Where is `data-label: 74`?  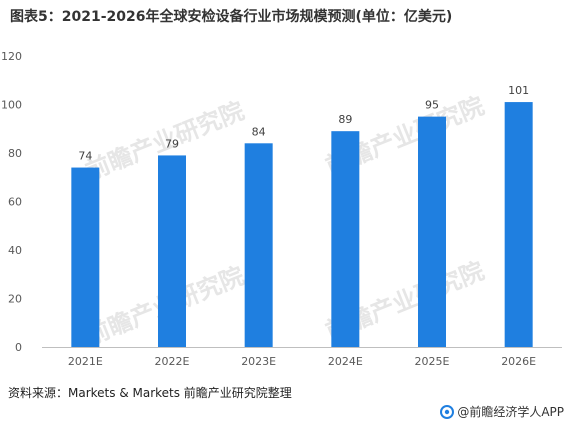 data-label: 74 is located at coordinates (85, 156).